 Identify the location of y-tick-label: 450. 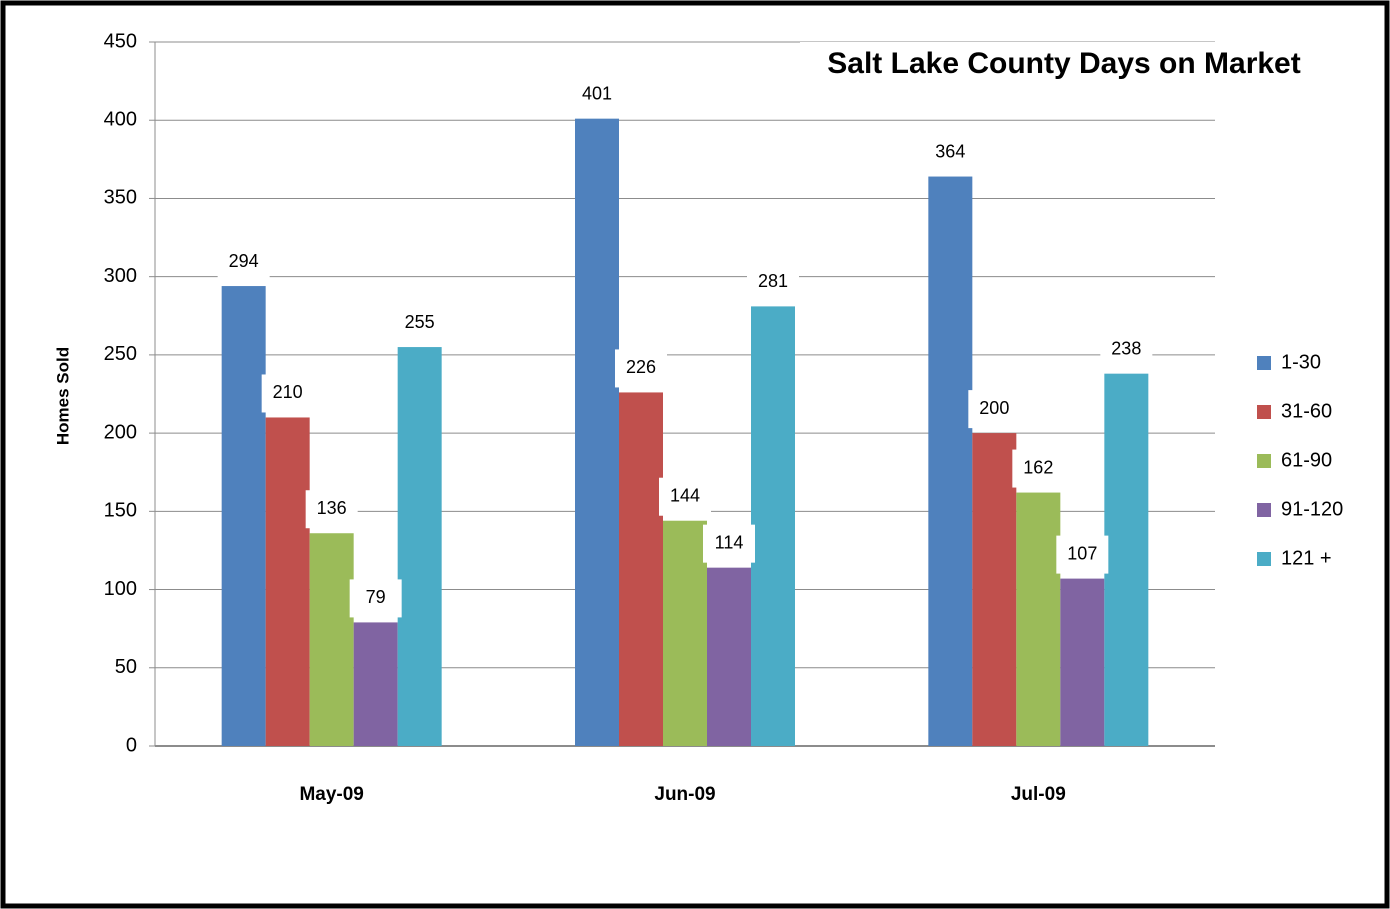
(120, 41).